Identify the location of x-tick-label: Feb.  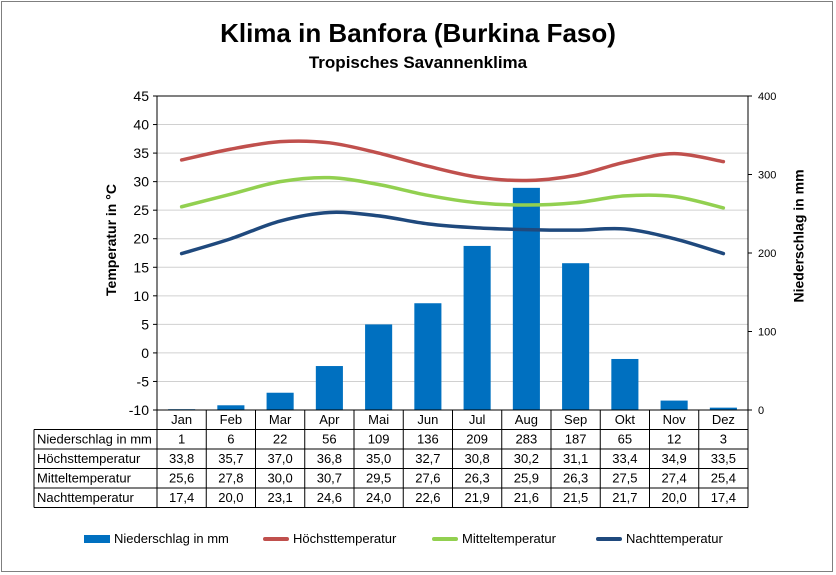
(231, 419).